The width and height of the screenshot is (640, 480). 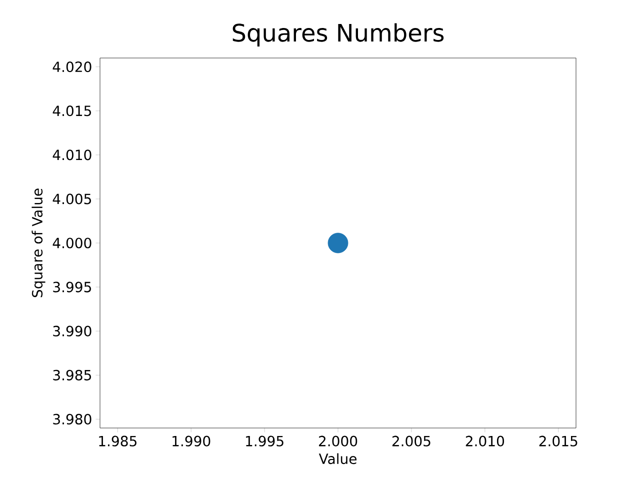 What do you see at coordinates (117, 441) in the screenshot?
I see `x-tick-label: 1.985` at bounding box center [117, 441].